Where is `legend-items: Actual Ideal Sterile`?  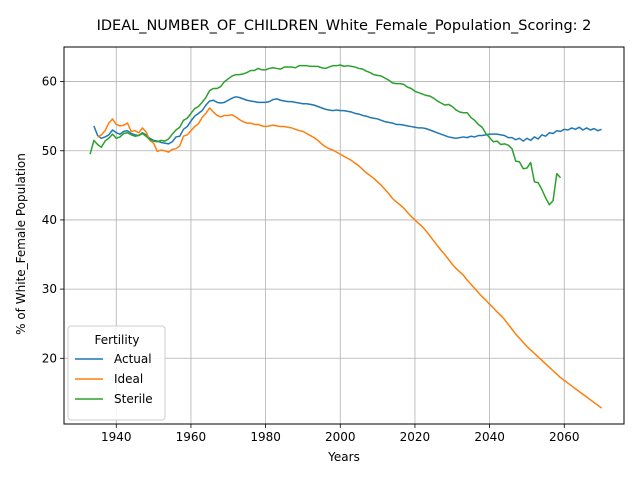
legend-items: Actual Ideal Sterile is located at coordinates (114, 379).